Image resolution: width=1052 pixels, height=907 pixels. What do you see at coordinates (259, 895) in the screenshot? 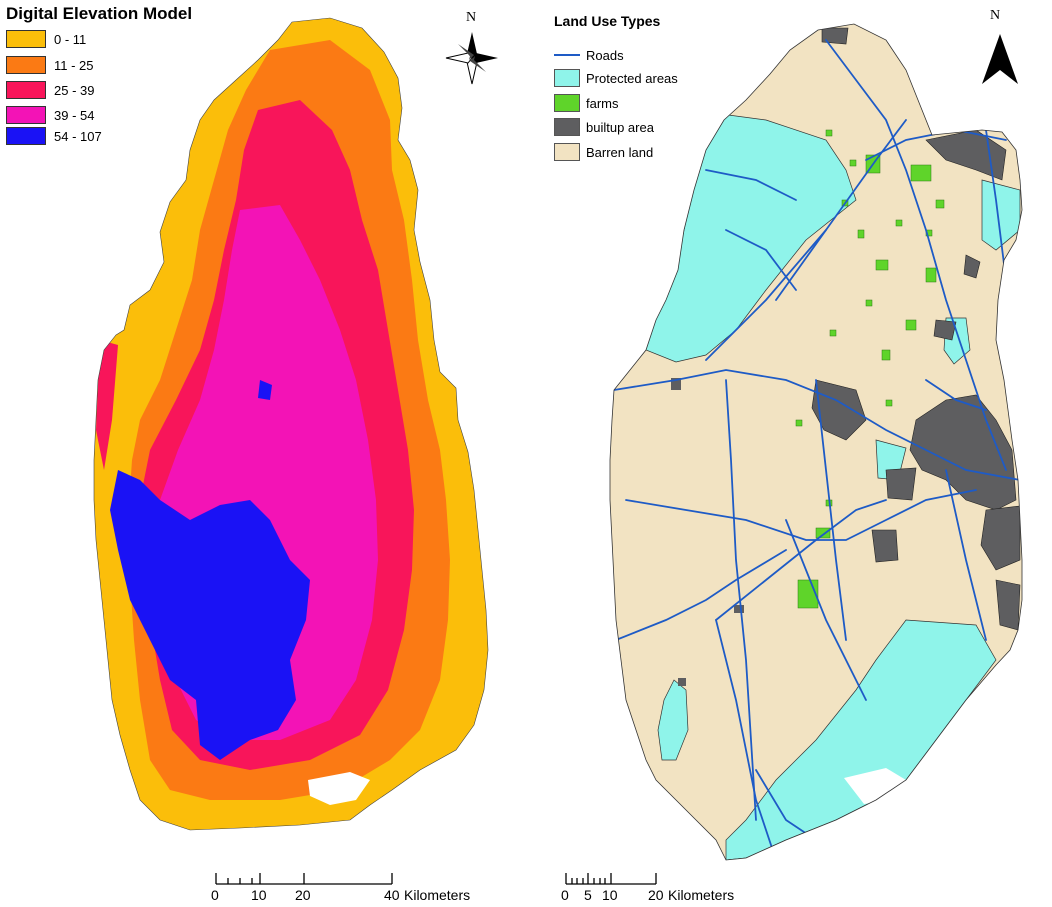
I see `dem-scale-tick-10: 10` at bounding box center [259, 895].